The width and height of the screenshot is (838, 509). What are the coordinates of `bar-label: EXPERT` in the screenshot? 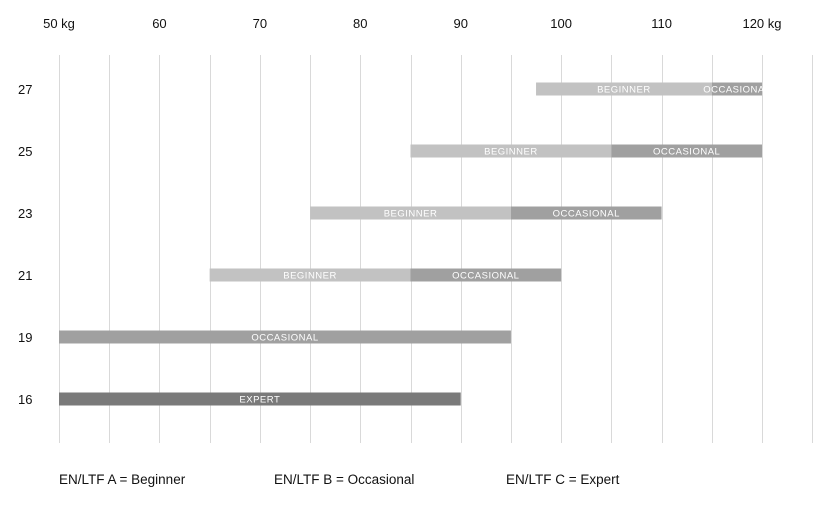 It's located at (259, 400).